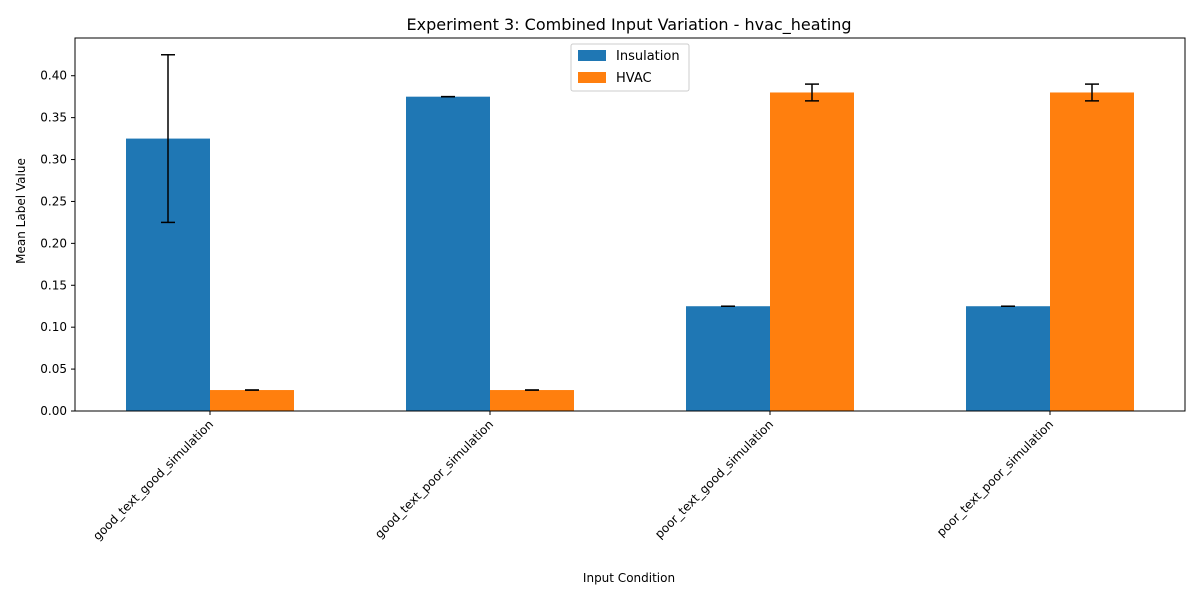 The height and width of the screenshot is (604, 1200). Describe the element at coordinates (53, 411) in the screenshot. I see `y-tick-label: 0.00` at that location.